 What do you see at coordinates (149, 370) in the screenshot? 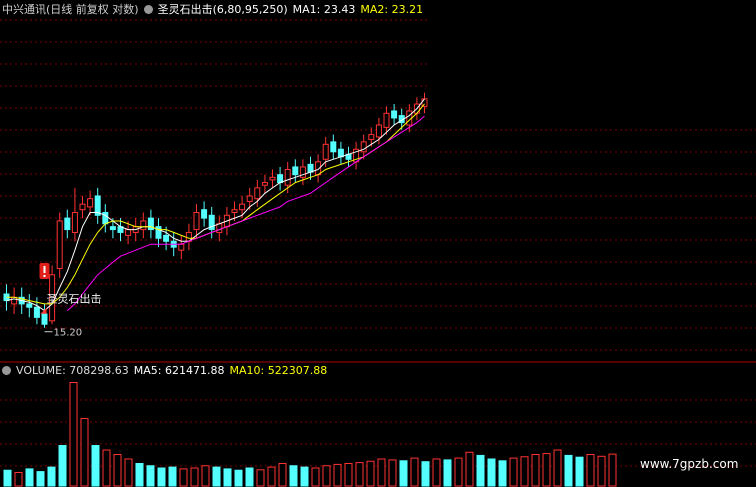
I see `legend-name: MA5` at bounding box center [149, 370].